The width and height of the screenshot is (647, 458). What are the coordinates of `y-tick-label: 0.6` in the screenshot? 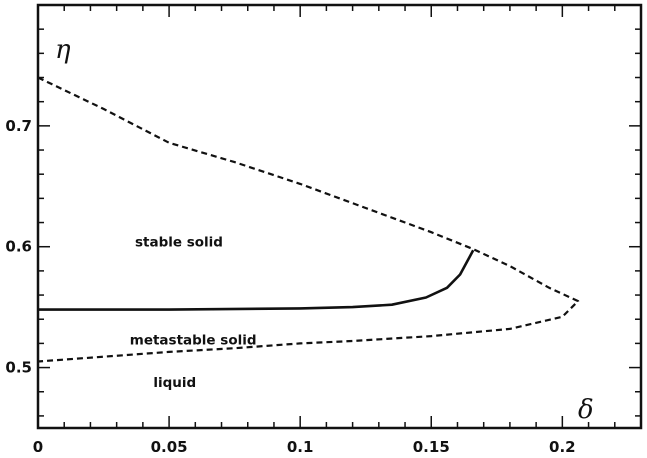 It's located at (18, 247).